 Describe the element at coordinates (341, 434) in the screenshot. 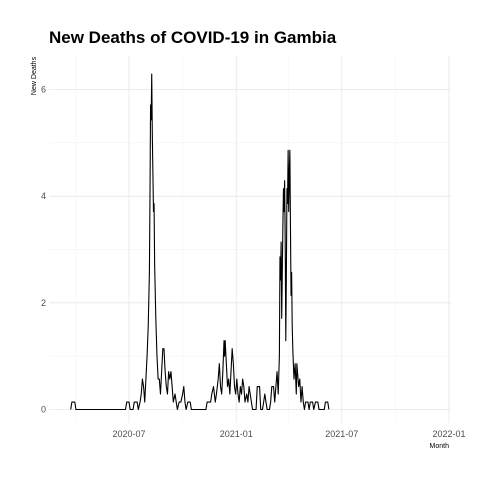

I see `x-tick-label: 2021-07` at that location.